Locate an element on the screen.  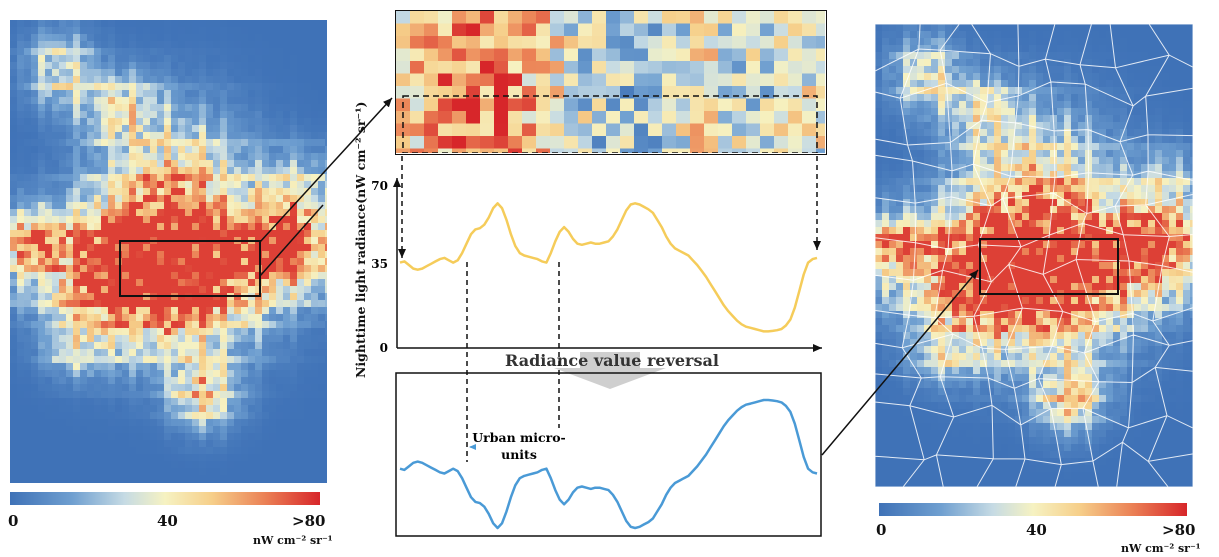
left-legend-min: 0 is located at coordinates (13, 521).